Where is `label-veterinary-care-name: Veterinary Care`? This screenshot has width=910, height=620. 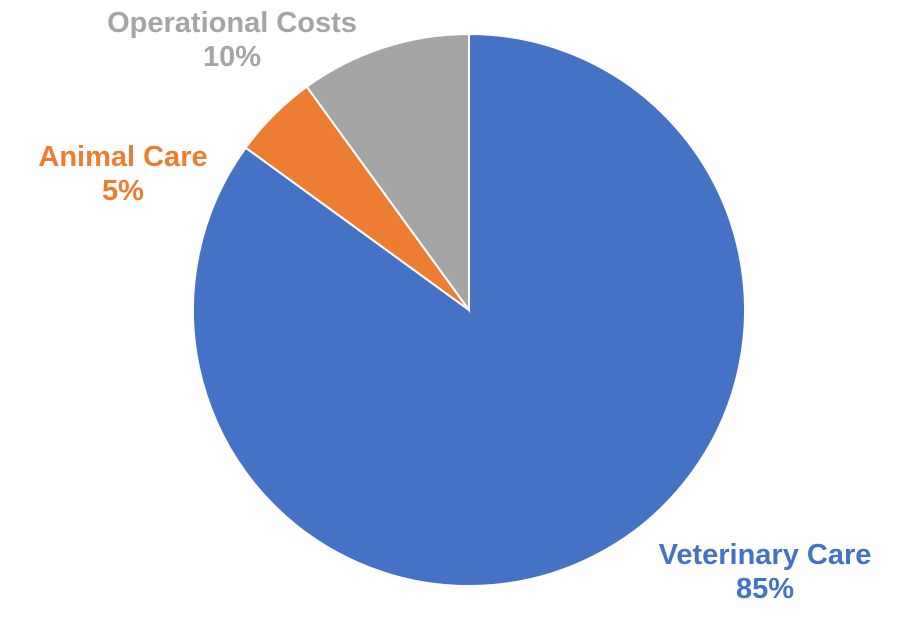
label-veterinary-care-name: Veterinary Care is located at coordinates (765, 555).